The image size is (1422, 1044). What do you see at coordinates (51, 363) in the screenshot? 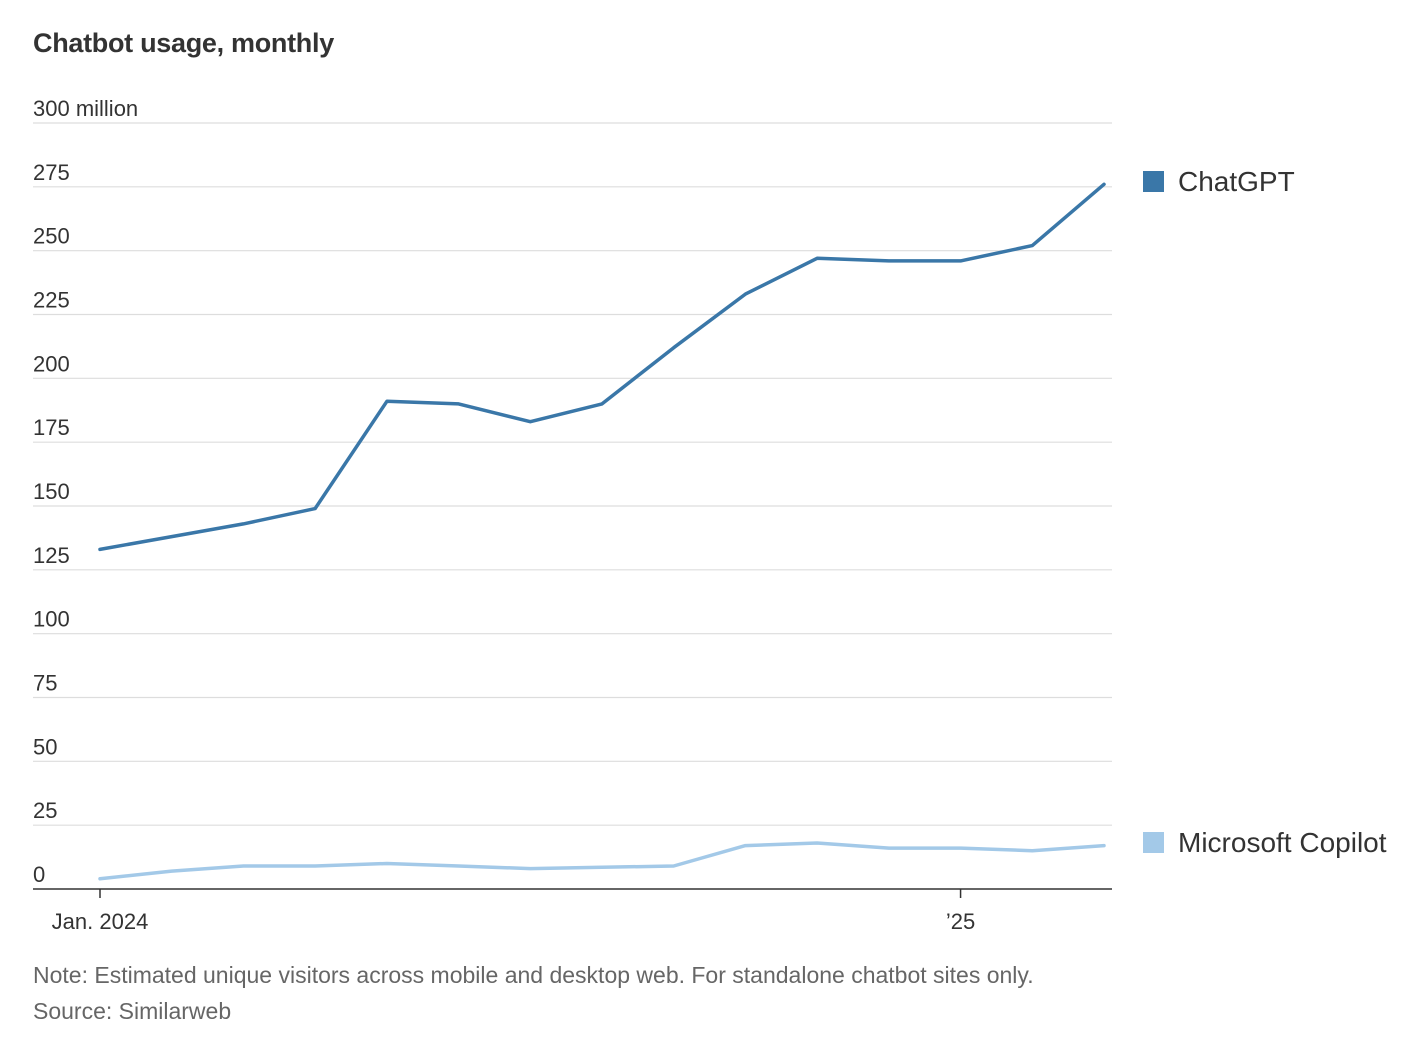
I see `y-tick-label-200: 200` at bounding box center [51, 363].